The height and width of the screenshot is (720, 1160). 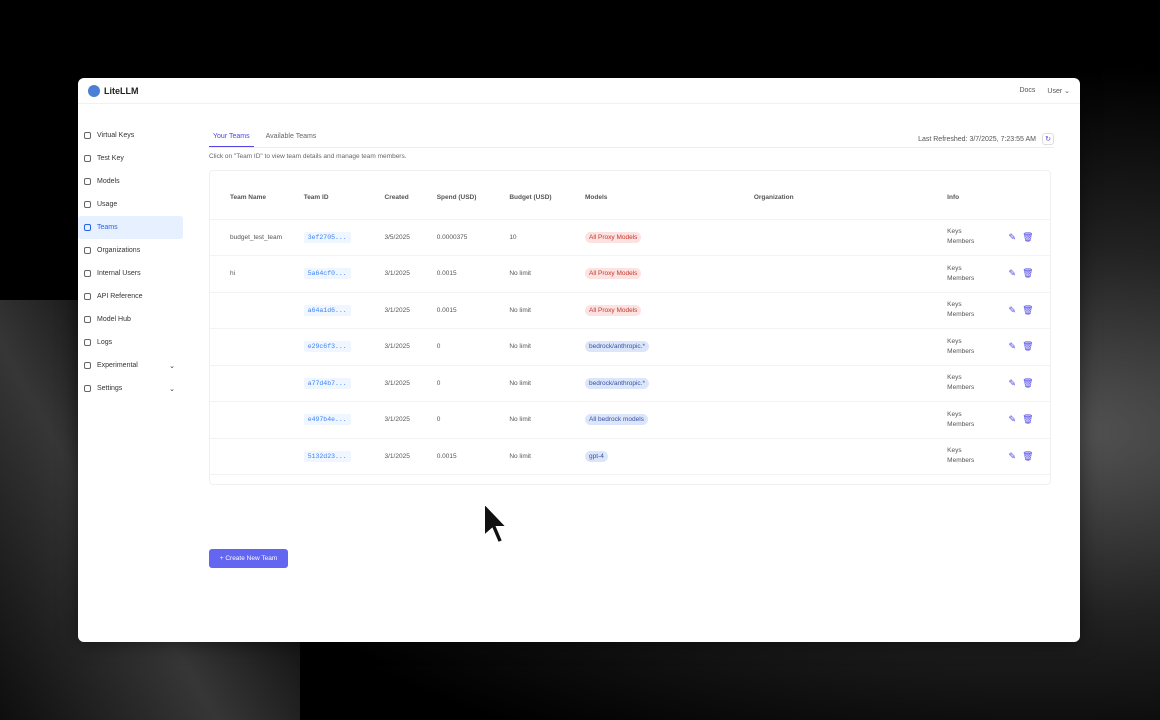 I want to click on user-label: User, so click(x=1055, y=91).